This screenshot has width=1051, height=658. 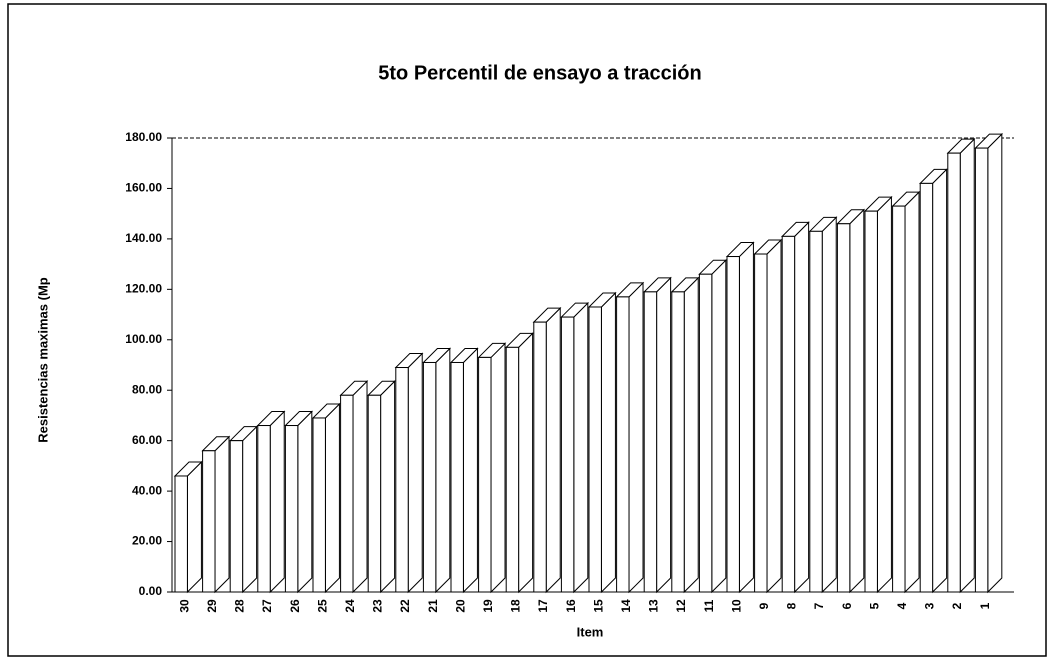 I want to click on x-tick-label: 15, so click(x=598, y=606).